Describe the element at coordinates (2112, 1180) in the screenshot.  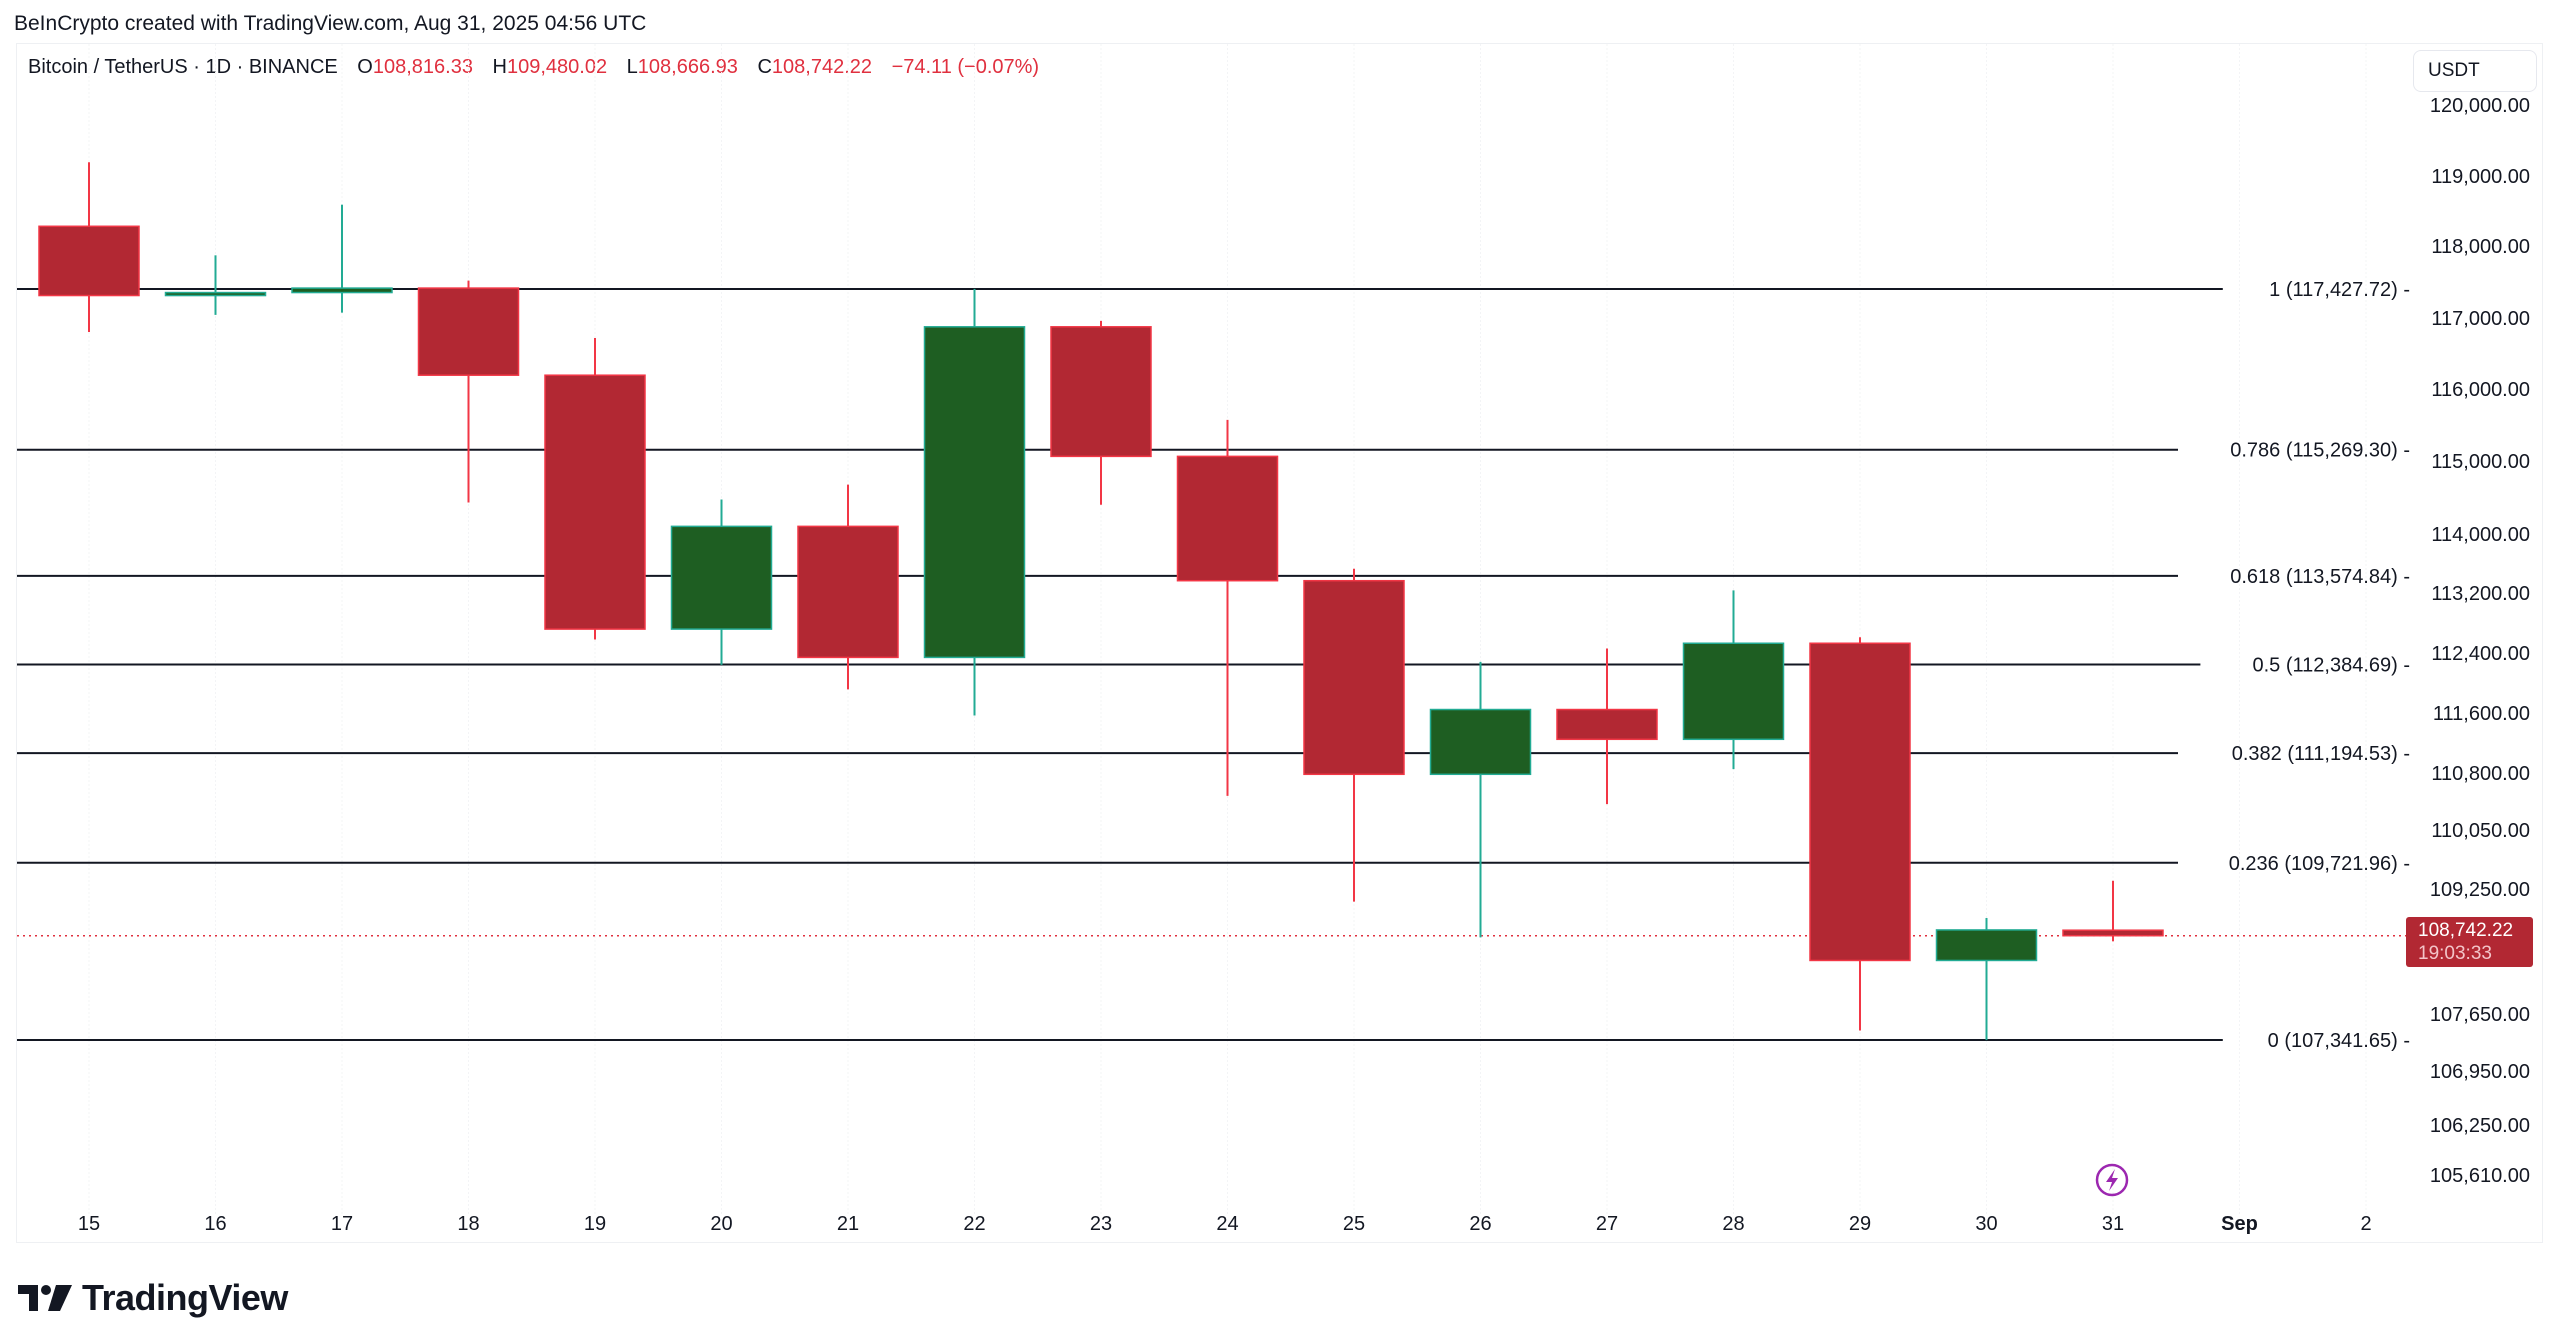
I see `event-lightning-icon` at that location.